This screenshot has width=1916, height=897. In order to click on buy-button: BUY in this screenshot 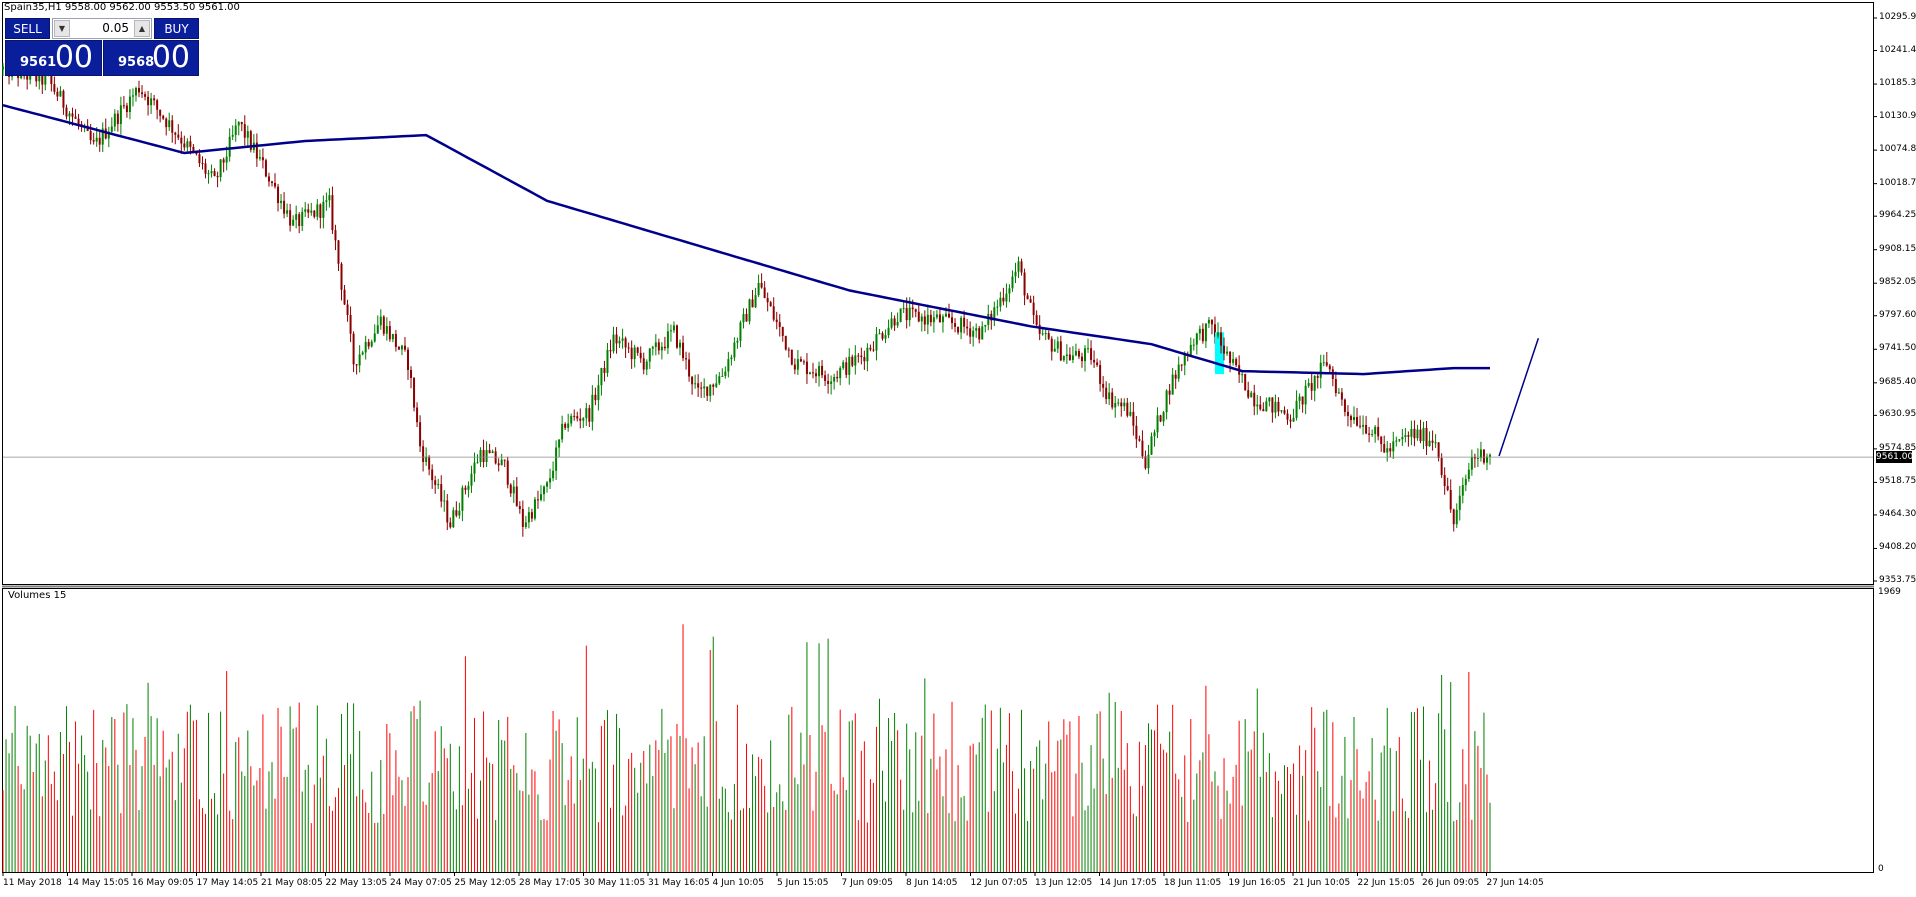, I will do `click(176, 28)`.